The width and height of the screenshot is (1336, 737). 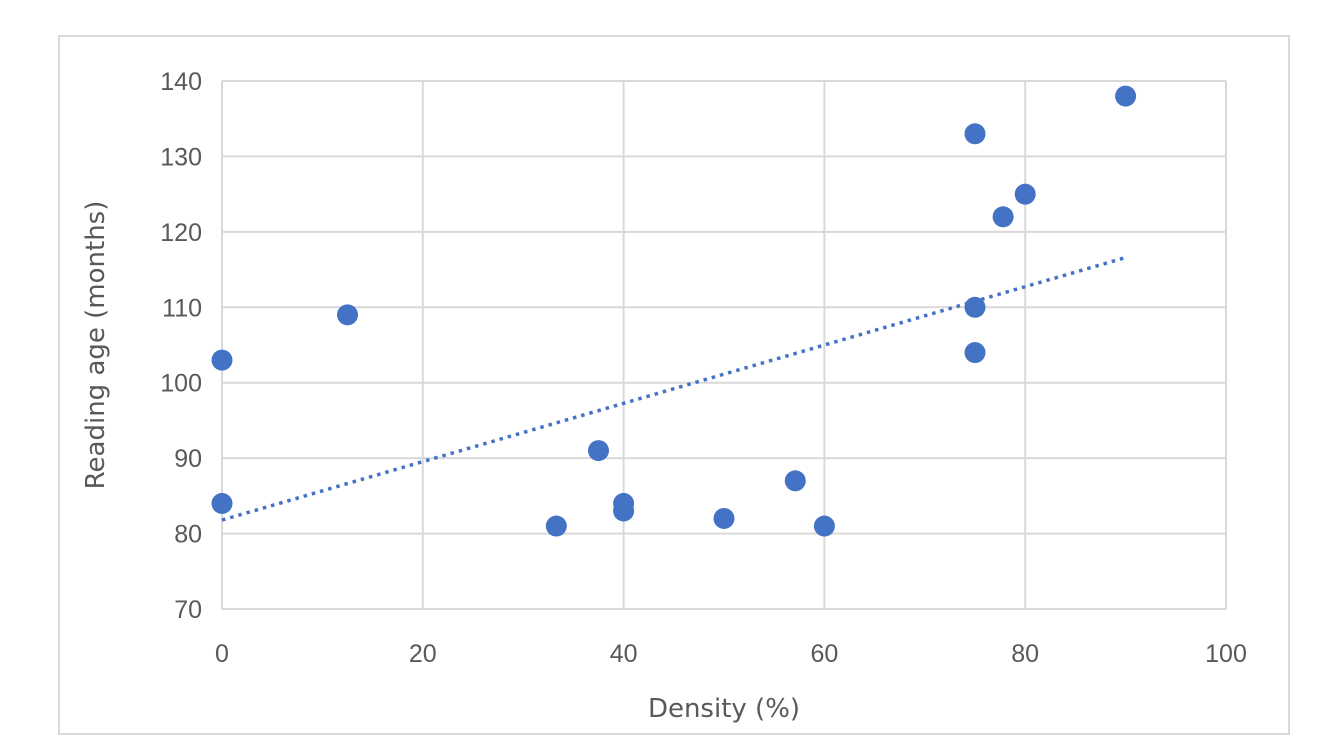 What do you see at coordinates (181, 157) in the screenshot?
I see `y-tick-label: 130` at bounding box center [181, 157].